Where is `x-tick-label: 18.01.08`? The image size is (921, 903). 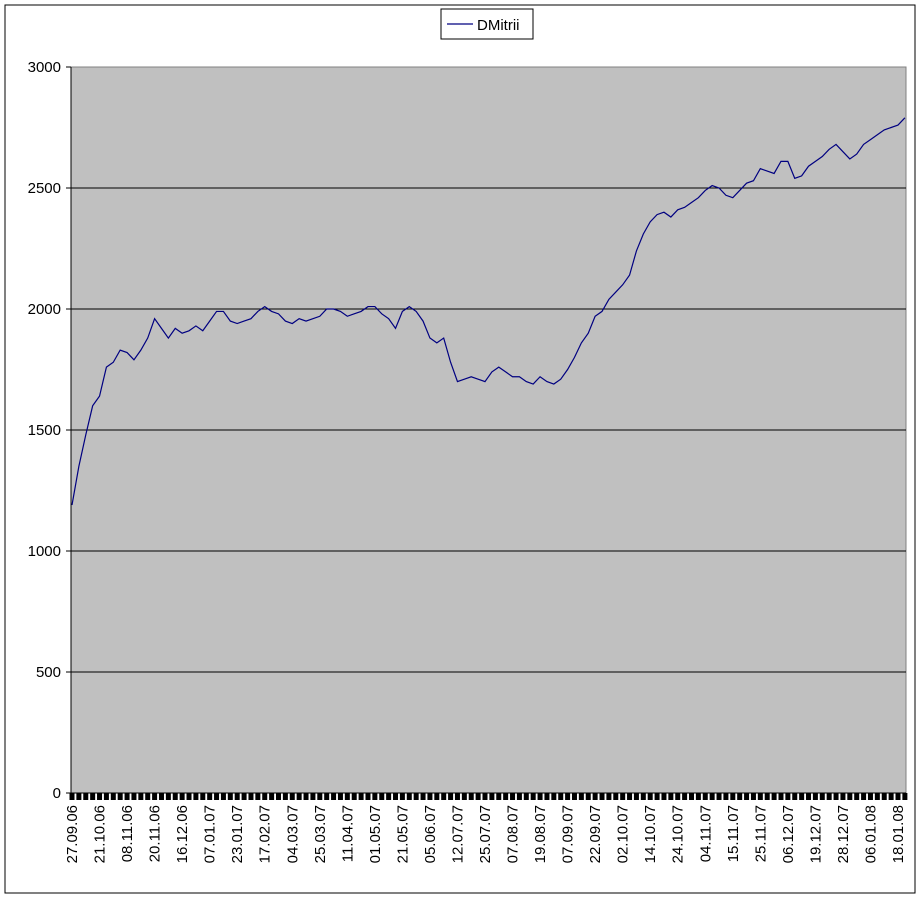
x-tick-label: 18.01.08 is located at coordinates (898, 834).